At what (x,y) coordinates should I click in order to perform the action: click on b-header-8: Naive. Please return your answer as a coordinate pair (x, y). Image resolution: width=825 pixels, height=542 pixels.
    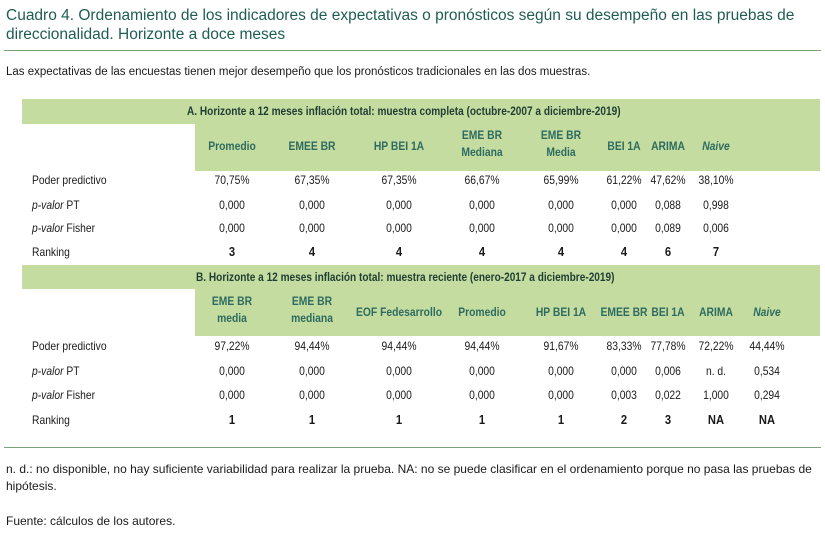
    Looking at the image, I should click on (767, 312).